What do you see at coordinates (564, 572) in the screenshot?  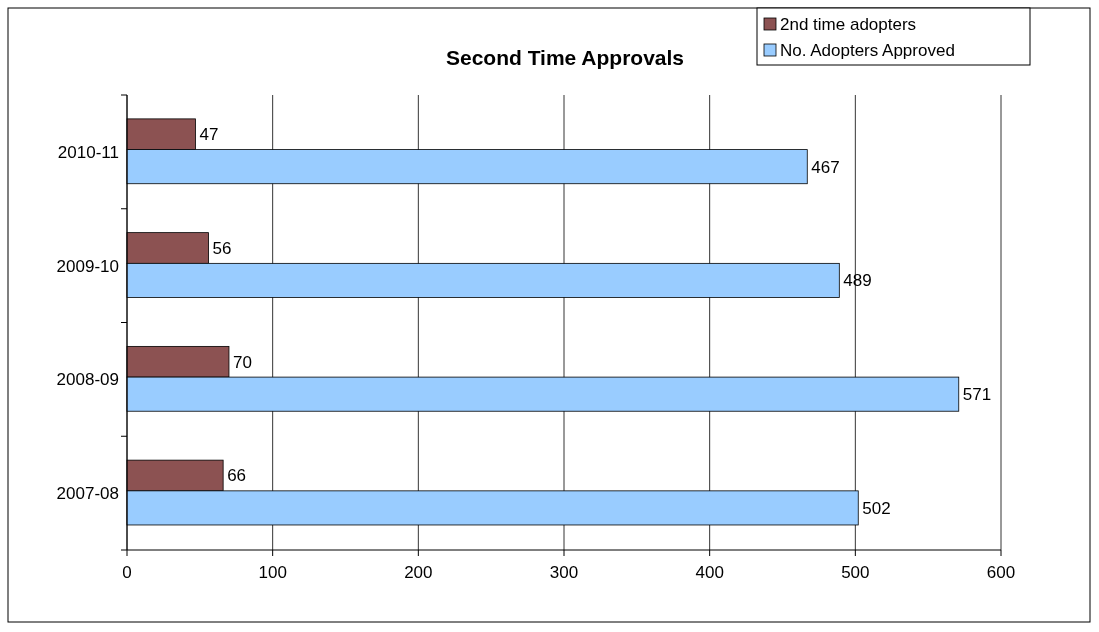 I see `x-tick-label: 300` at bounding box center [564, 572].